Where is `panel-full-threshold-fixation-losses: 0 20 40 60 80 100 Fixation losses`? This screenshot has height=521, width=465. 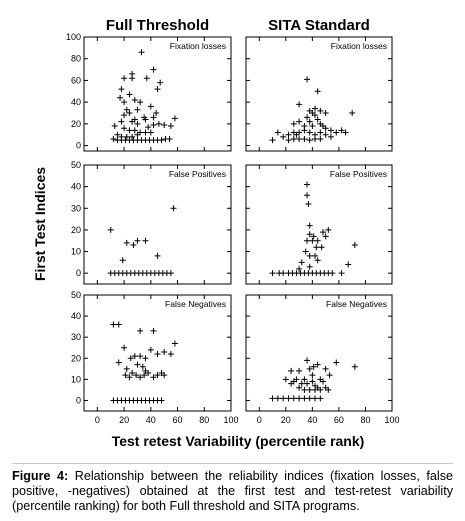 panel-full-threshold-fixation-losses: 0 20 40 60 80 100 Fixation losses is located at coordinates (149, 92).